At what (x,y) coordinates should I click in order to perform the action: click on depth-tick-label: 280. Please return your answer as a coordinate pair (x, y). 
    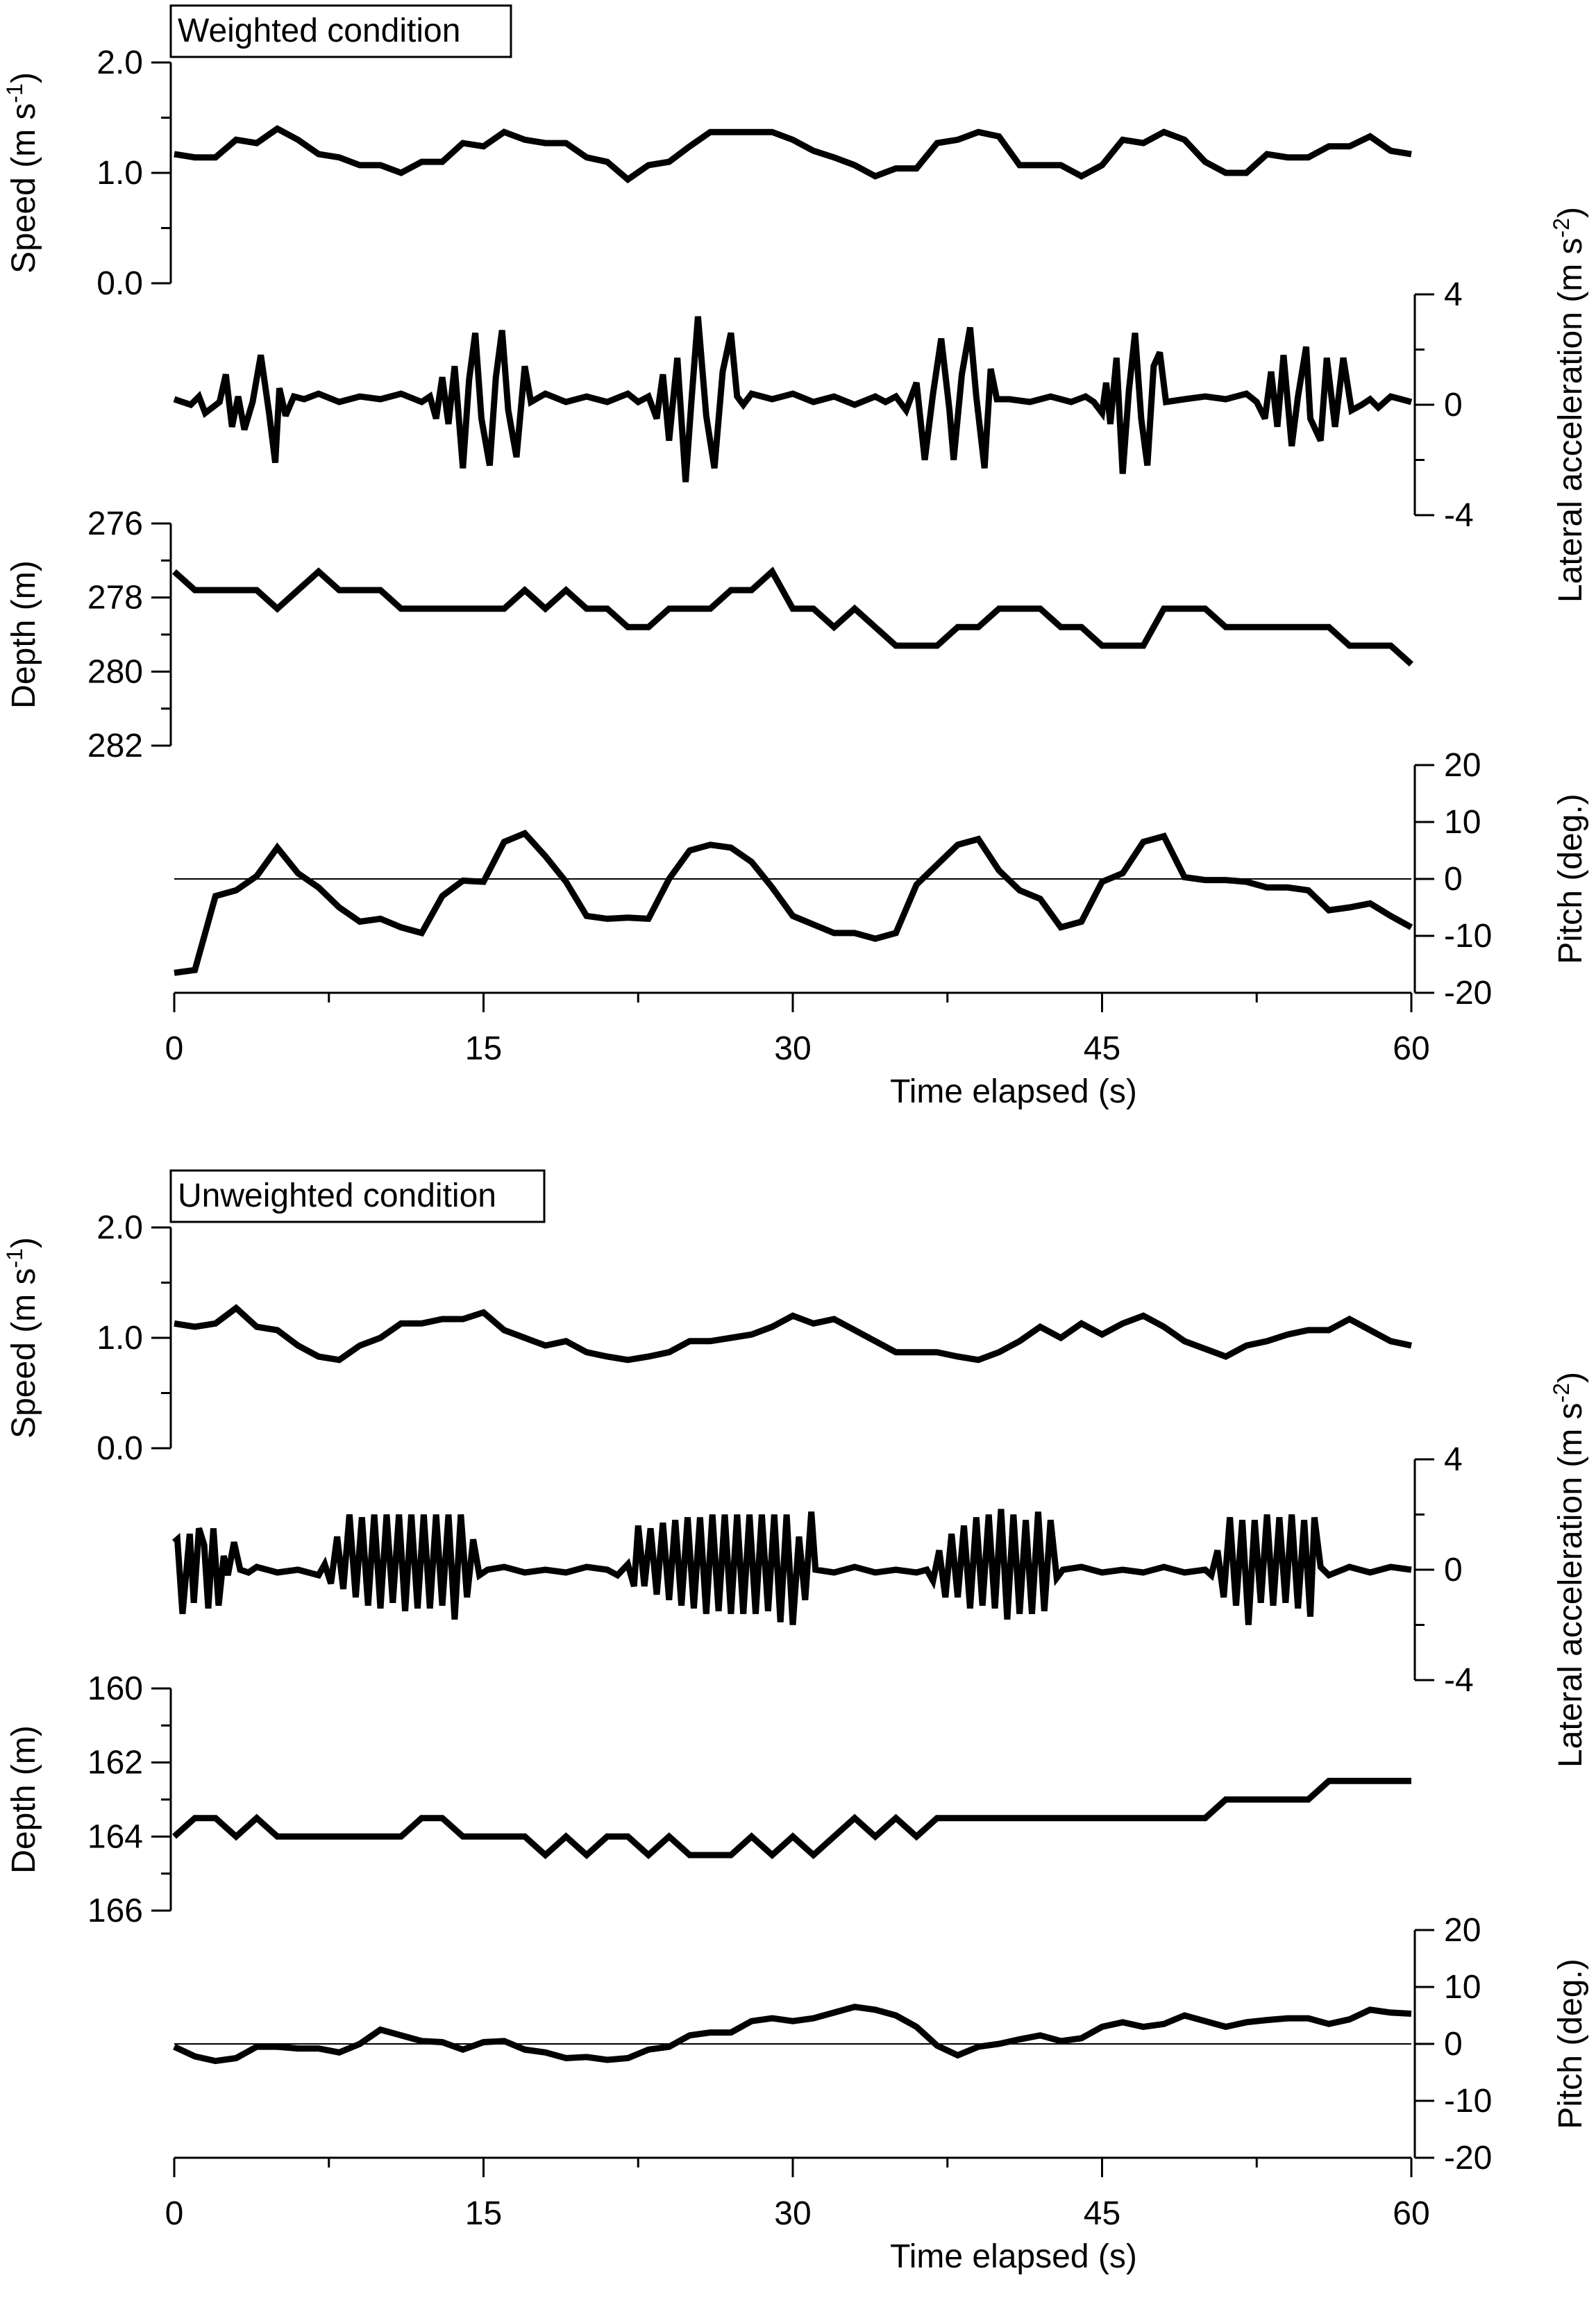
    Looking at the image, I should click on (115, 671).